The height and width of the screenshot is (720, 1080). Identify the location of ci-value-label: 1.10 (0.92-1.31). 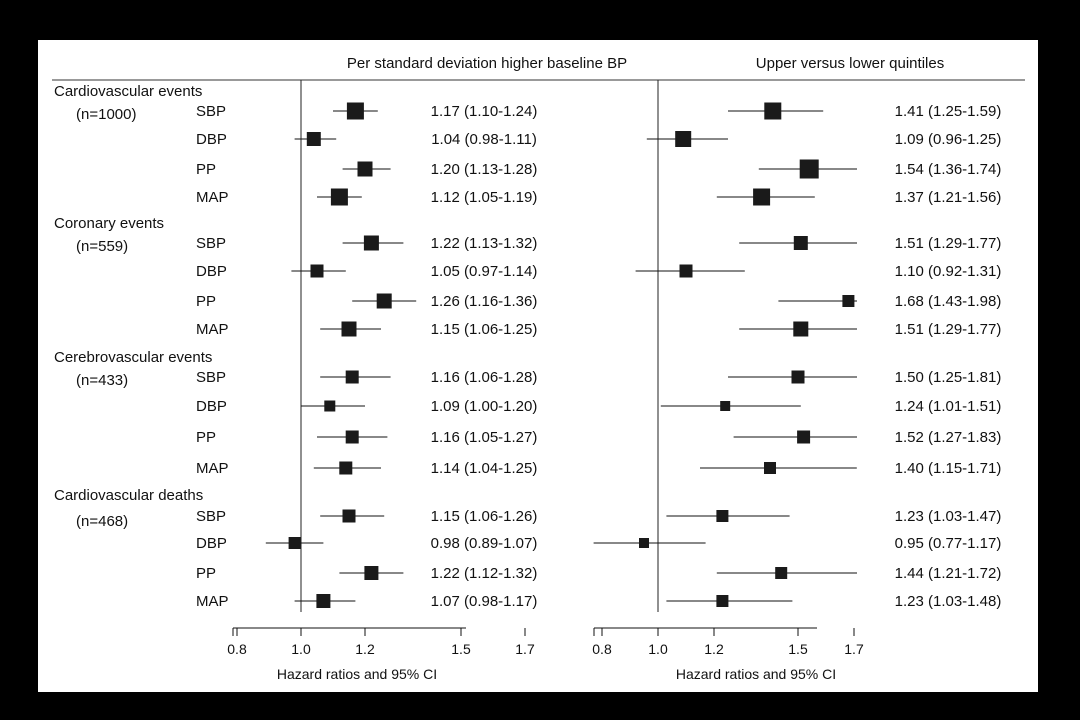
(948, 271).